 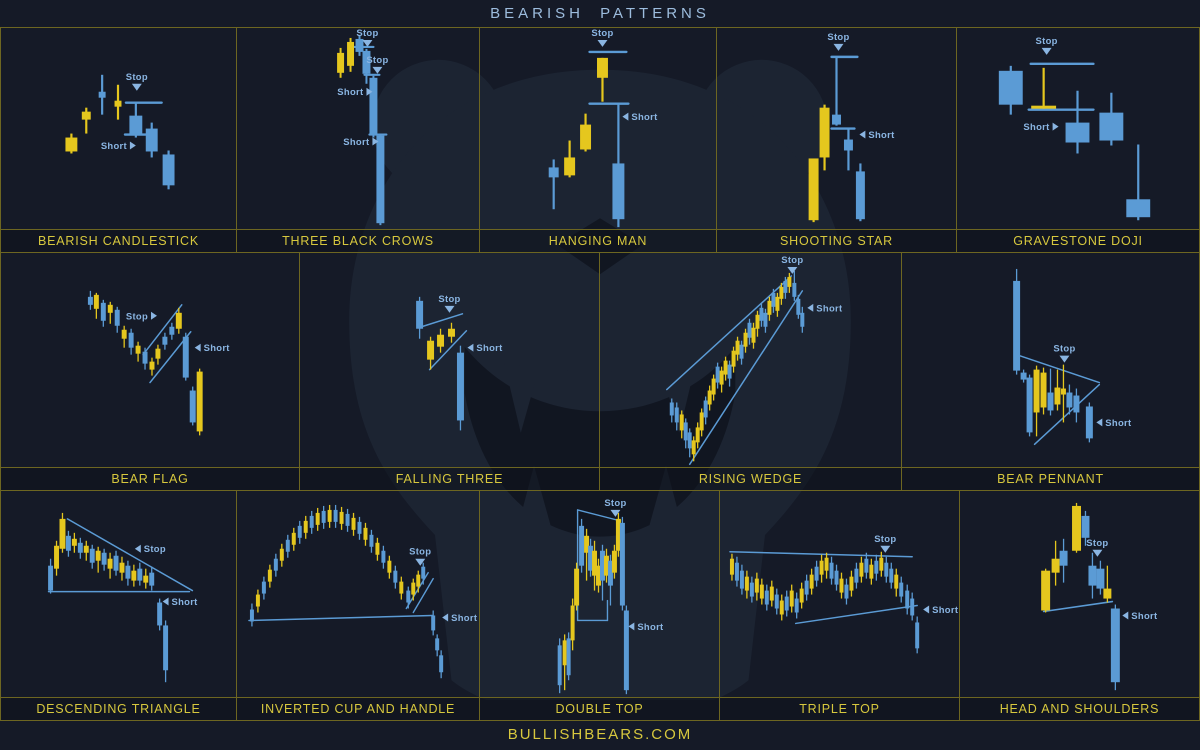 What do you see at coordinates (754, 360) in the screenshot?
I see `pattern-chart-rising-wedge: Stop Short` at bounding box center [754, 360].